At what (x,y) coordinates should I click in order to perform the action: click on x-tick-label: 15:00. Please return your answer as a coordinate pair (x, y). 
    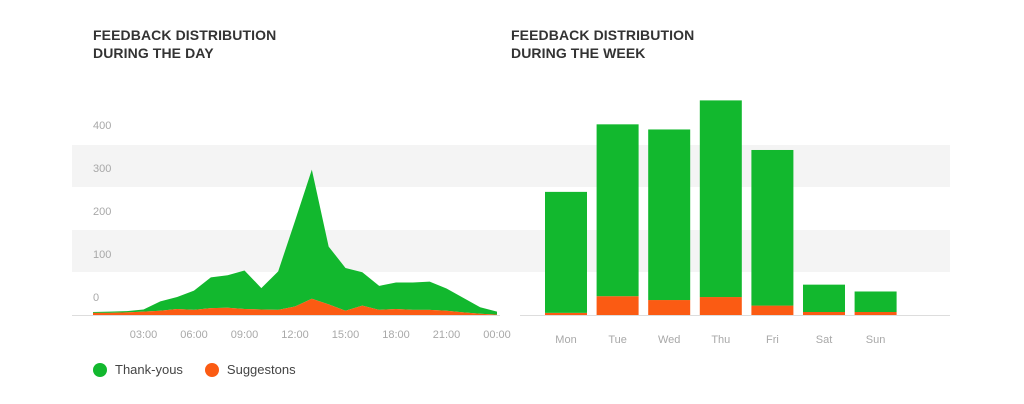
    Looking at the image, I should click on (346, 335).